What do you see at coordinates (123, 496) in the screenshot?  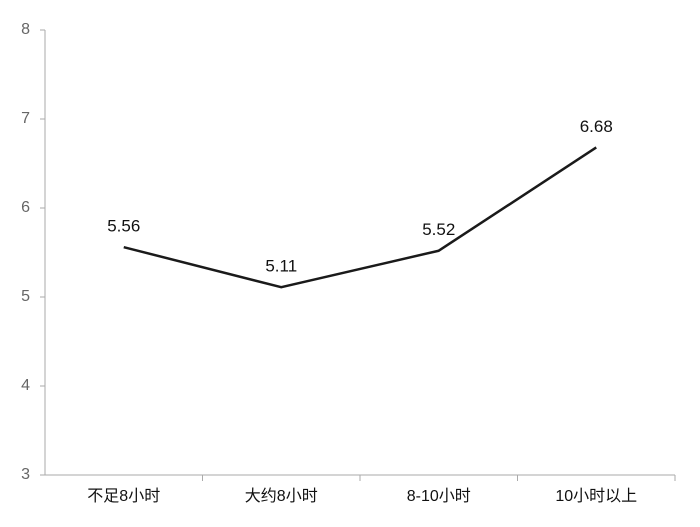 I see `x-tick-label: 不足8小时` at bounding box center [123, 496].